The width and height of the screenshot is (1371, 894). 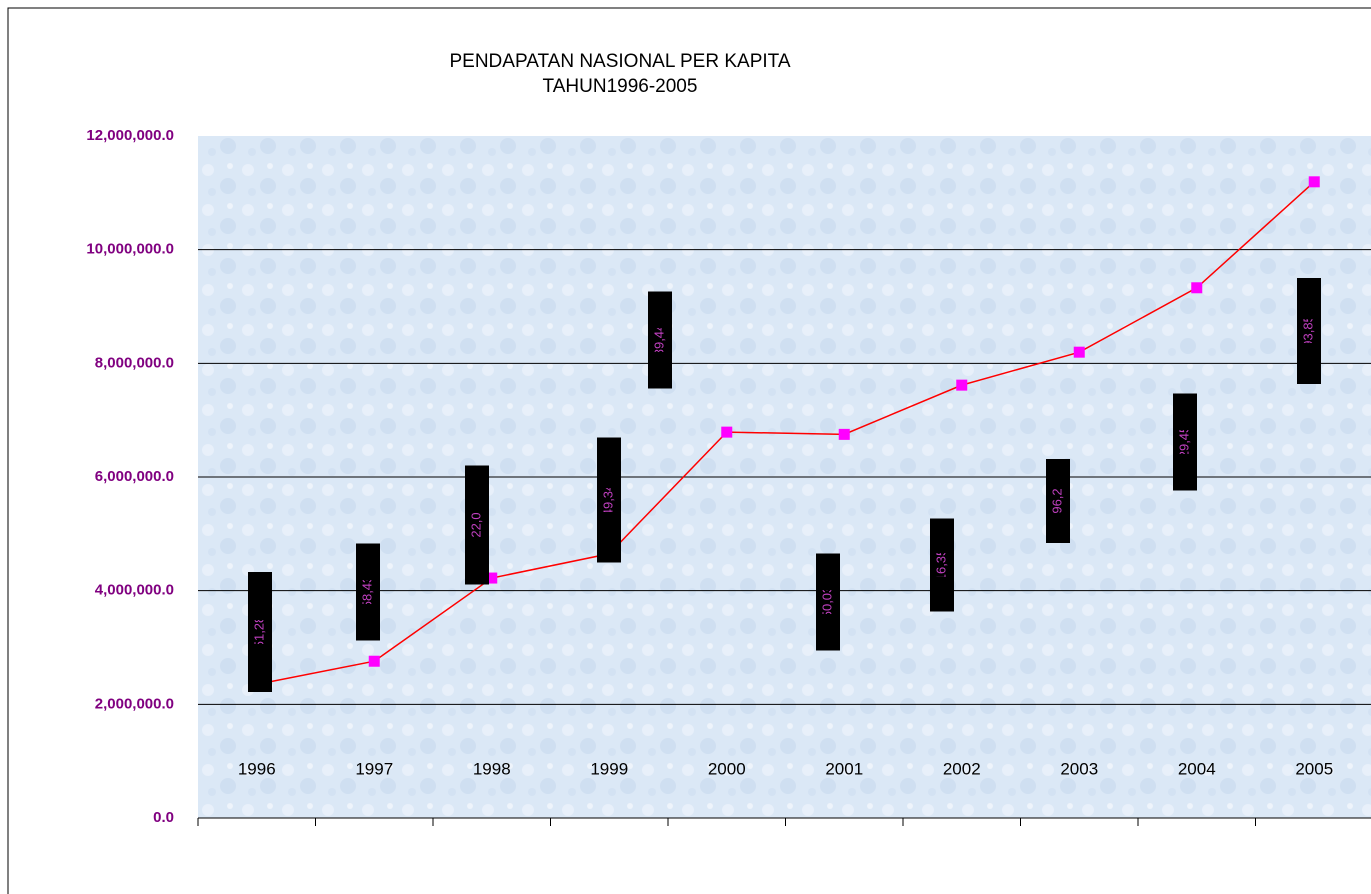 What do you see at coordinates (134, 362) in the screenshot?
I see `y-tick-label: 8,000,000.0` at bounding box center [134, 362].